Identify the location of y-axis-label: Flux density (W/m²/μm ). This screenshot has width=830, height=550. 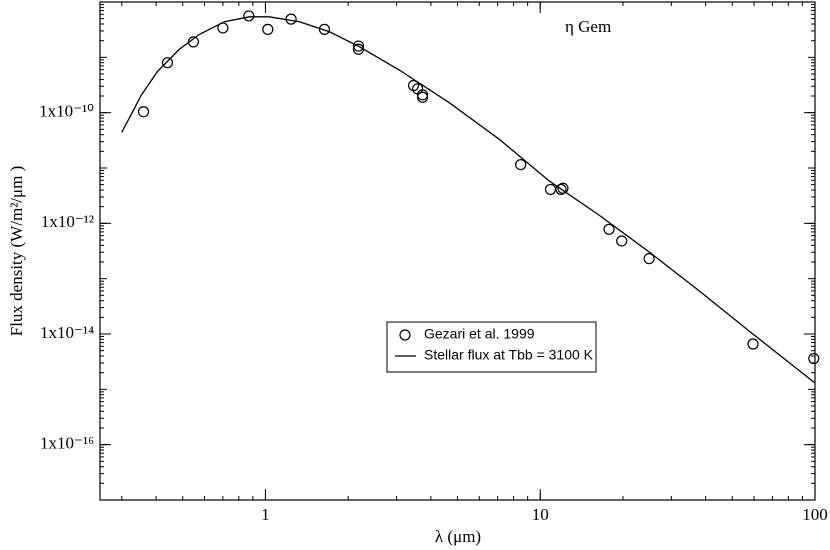
(16, 251).